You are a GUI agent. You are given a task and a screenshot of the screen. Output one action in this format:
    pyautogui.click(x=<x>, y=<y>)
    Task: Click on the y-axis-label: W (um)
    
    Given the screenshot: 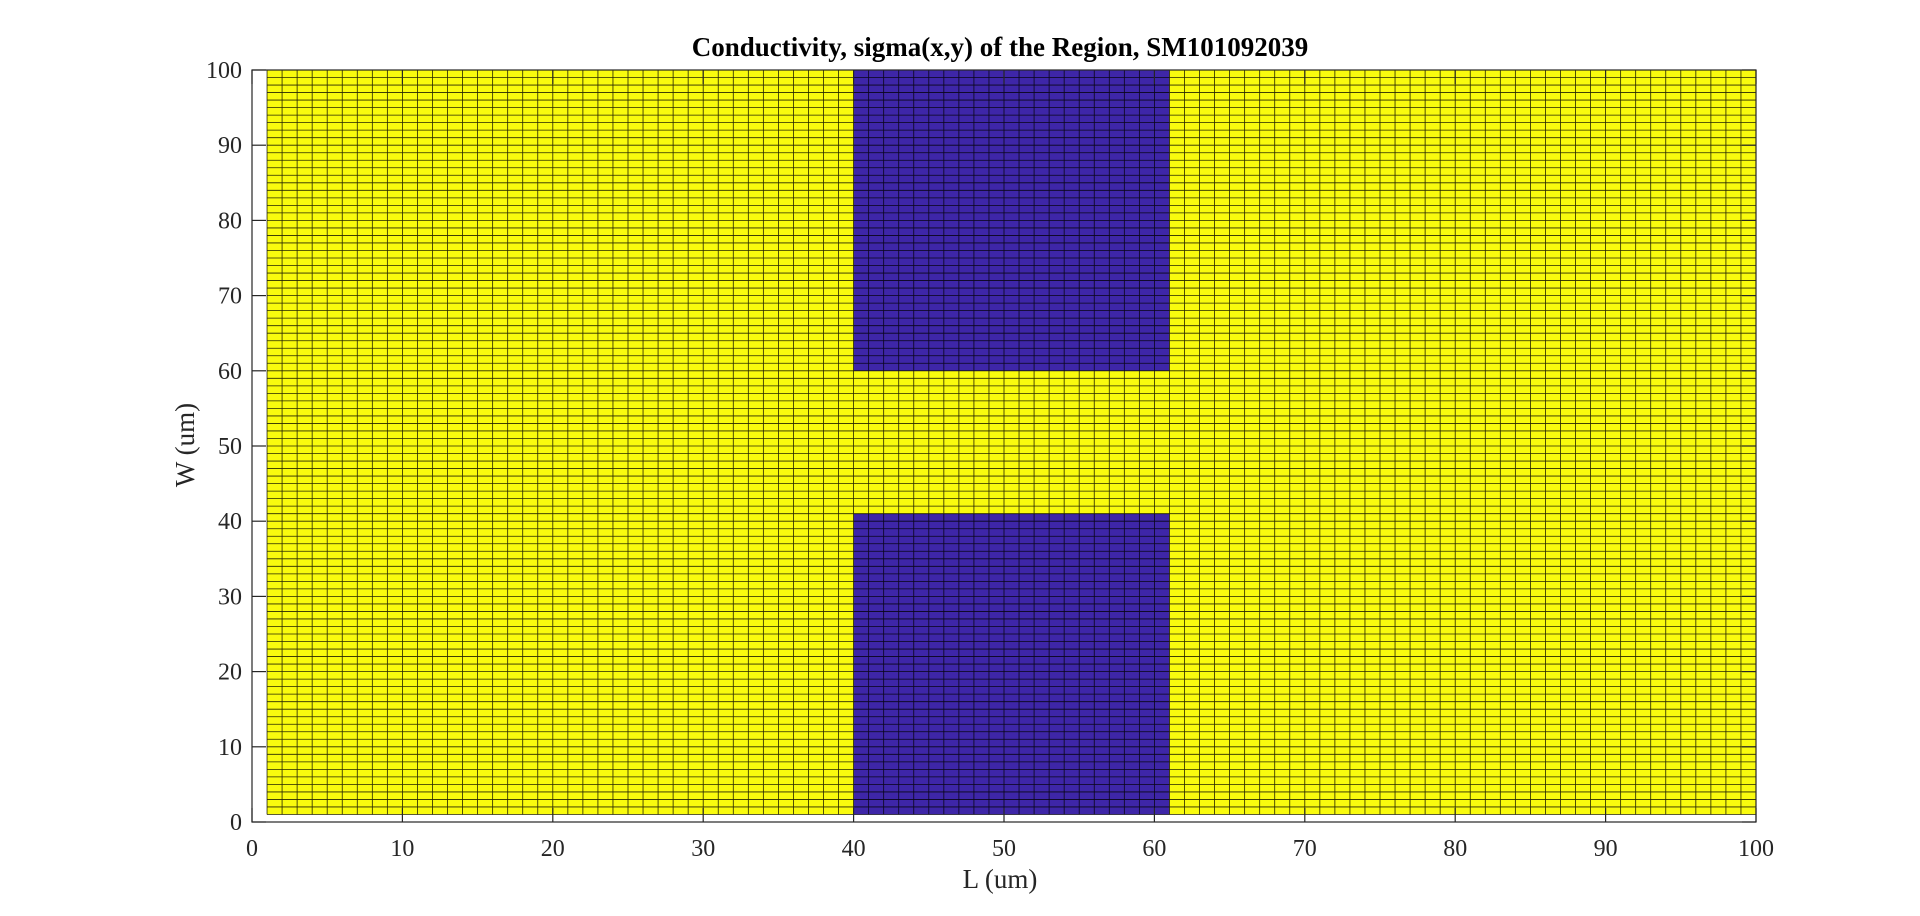 What is the action you would take?
    pyautogui.click(x=185, y=445)
    